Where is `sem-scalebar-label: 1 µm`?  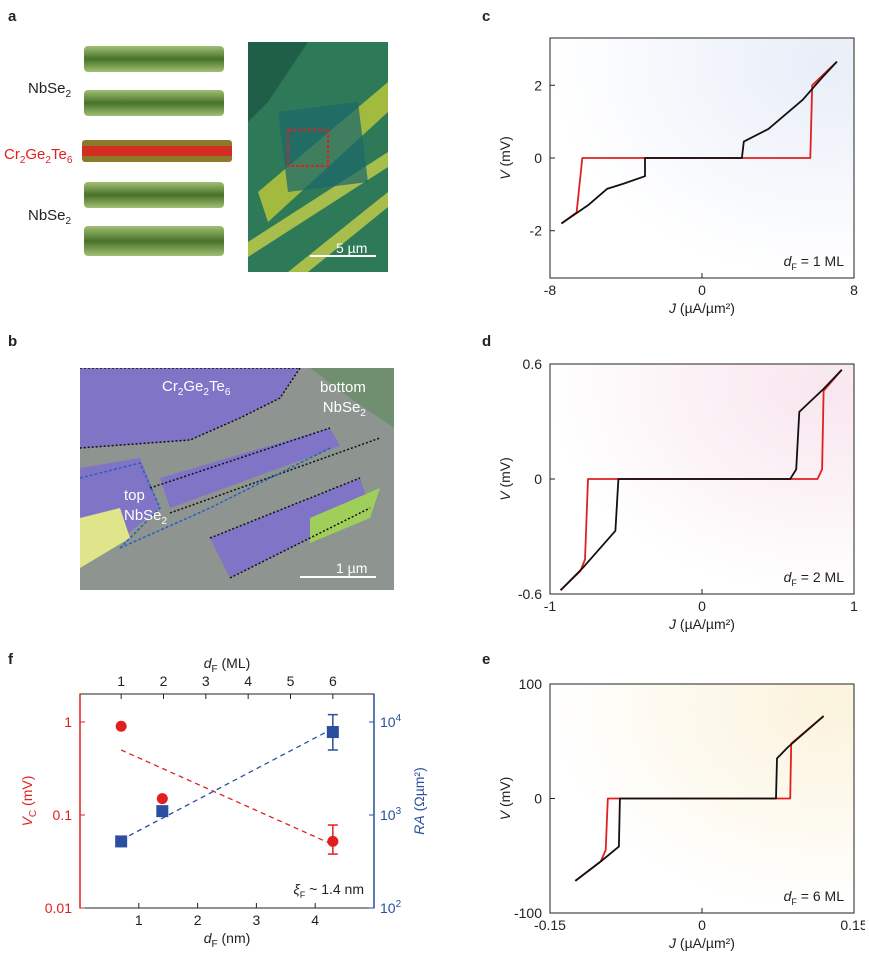 sem-scalebar-label: 1 µm is located at coordinates (352, 568).